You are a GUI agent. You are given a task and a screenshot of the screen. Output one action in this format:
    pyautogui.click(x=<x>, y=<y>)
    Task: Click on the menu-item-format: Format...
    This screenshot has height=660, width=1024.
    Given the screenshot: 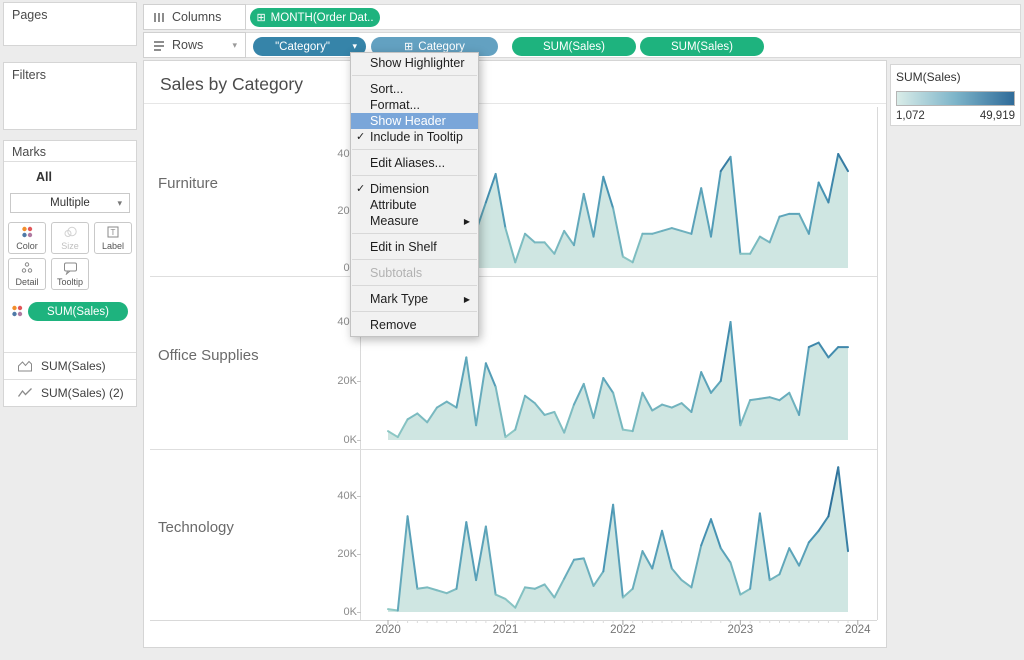 What is the action you would take?
    pyautogui.click(x=395, y=105)
    